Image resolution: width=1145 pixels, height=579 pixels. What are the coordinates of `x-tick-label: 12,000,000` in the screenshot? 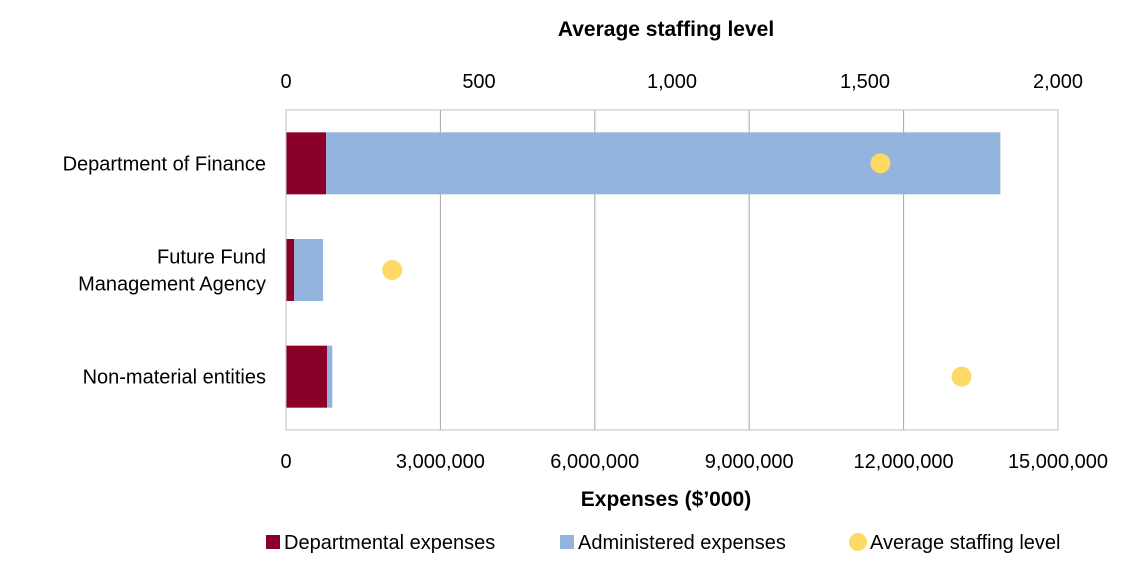 It's located at (904, 462).